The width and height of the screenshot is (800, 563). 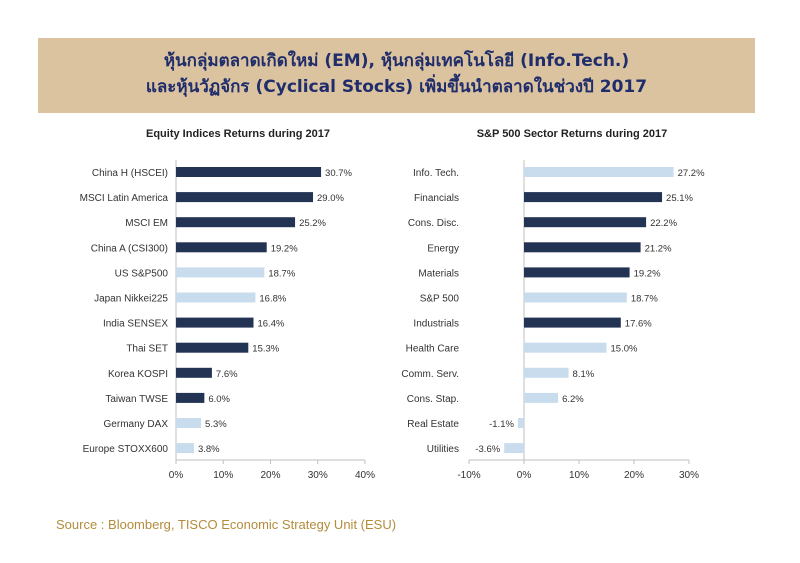 What do you see at coordinates (438, 273) in the screenshot?
I see `sector-category-label: Materials` at bounding box center [438, 273].